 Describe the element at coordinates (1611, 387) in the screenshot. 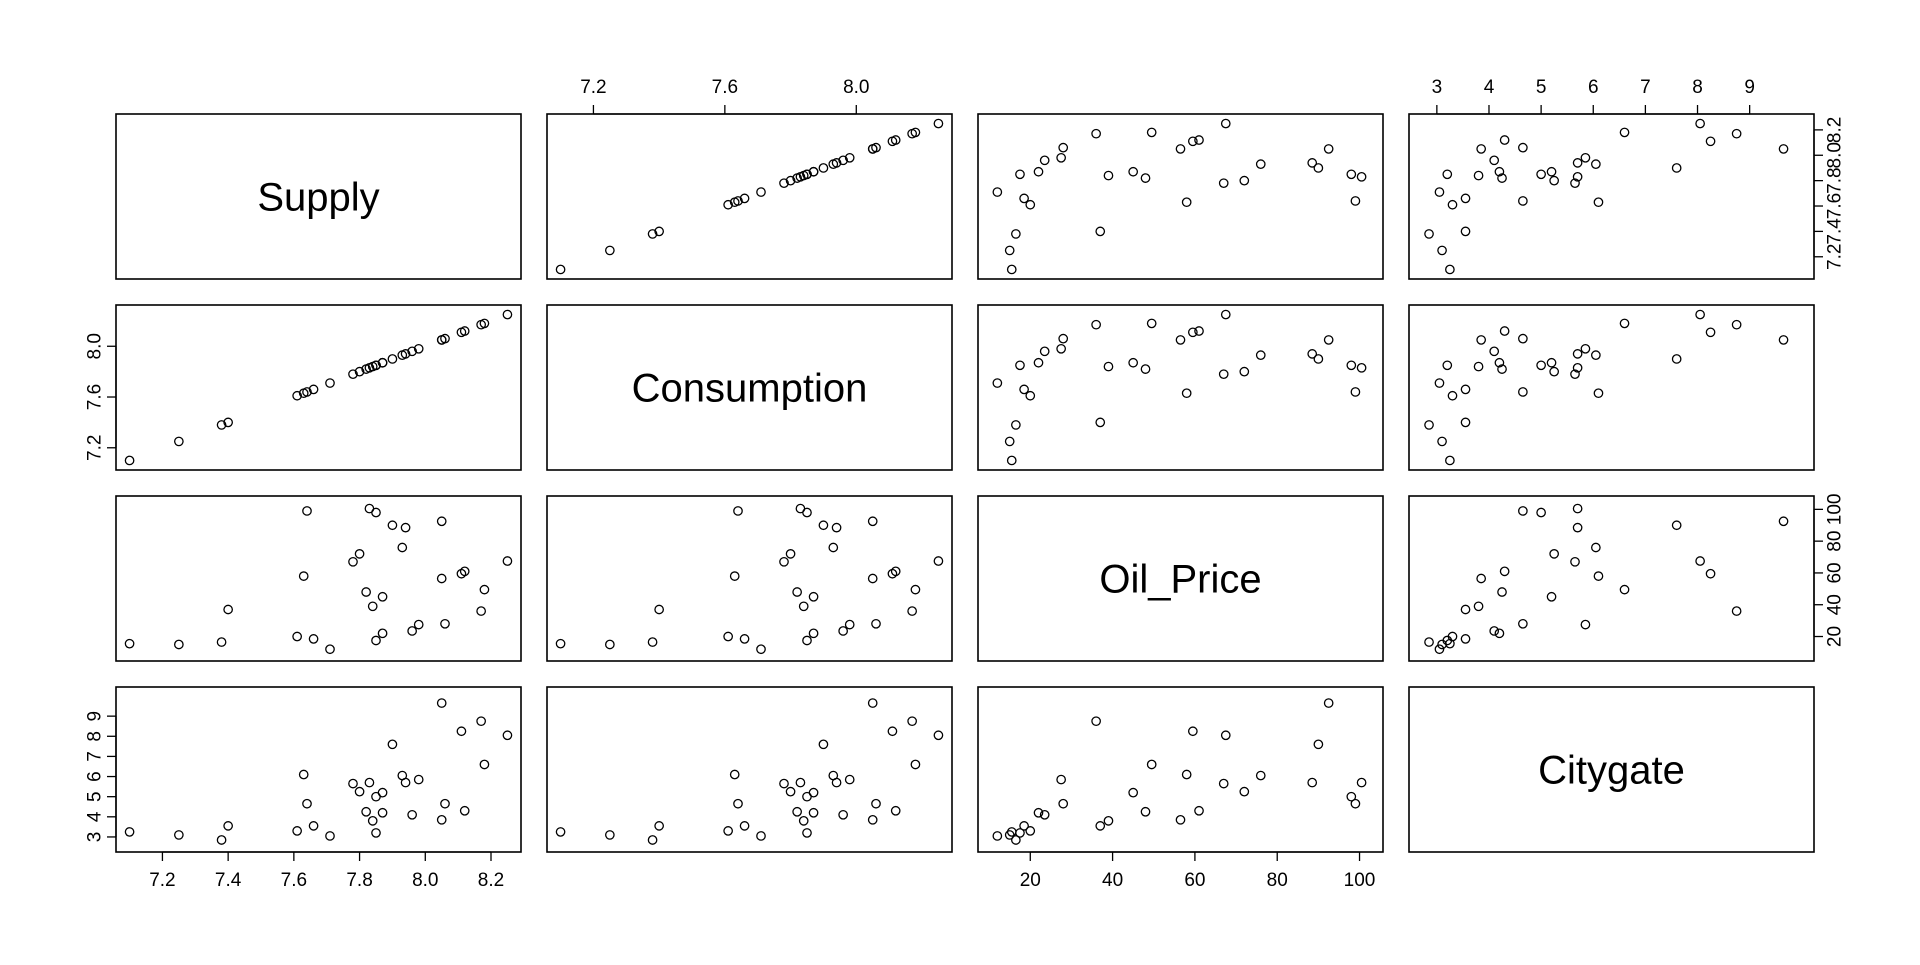

I see `panel-consumption-vs-citygate` at that location.